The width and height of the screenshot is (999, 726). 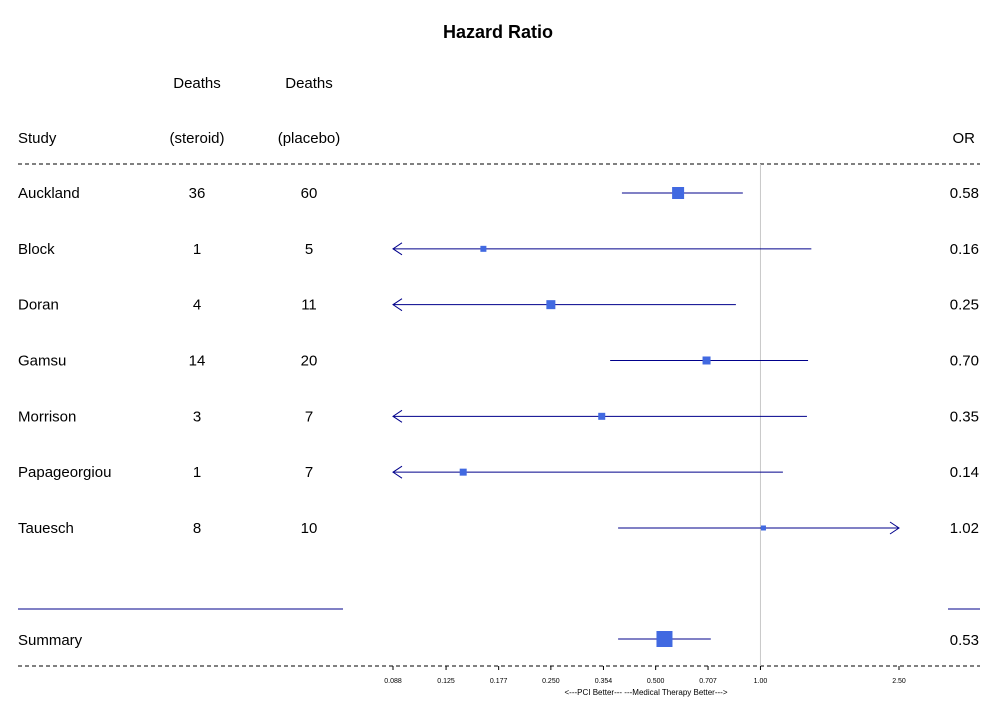 What do you see at coordinates (393, 681) in the screenshot?
I see `x-tick-label: 0.088` at bounding box center [393, 681].